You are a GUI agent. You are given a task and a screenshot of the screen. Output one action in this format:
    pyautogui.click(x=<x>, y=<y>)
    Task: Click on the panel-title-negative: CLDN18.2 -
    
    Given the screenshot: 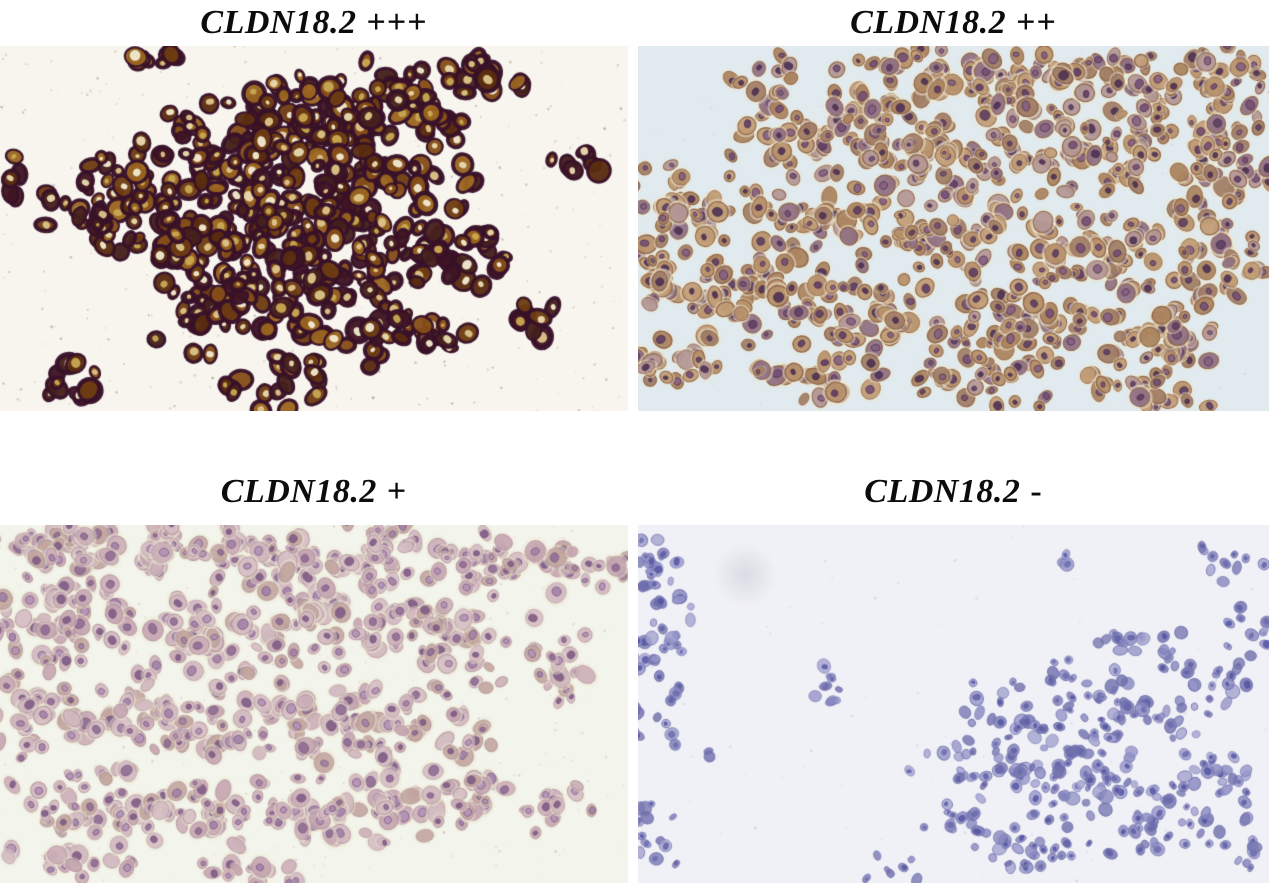 What is the action you would take?
    pyautogui.click(x=953, y=468)
    